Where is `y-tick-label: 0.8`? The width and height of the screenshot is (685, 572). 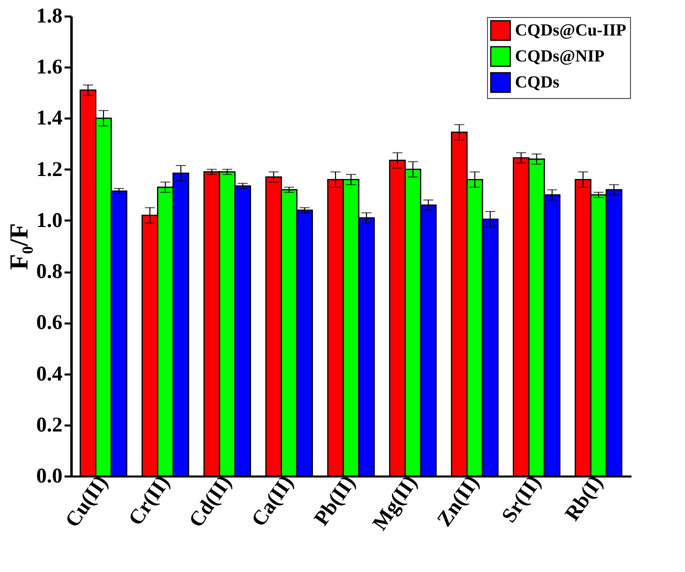
y-tick-label: 0.8 is located at coordinates (49, 271).